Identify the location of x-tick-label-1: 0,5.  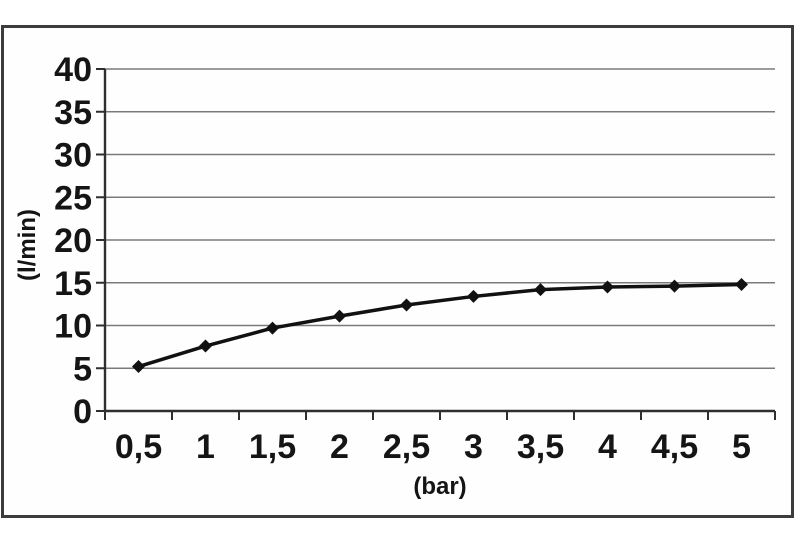
(138, 447).